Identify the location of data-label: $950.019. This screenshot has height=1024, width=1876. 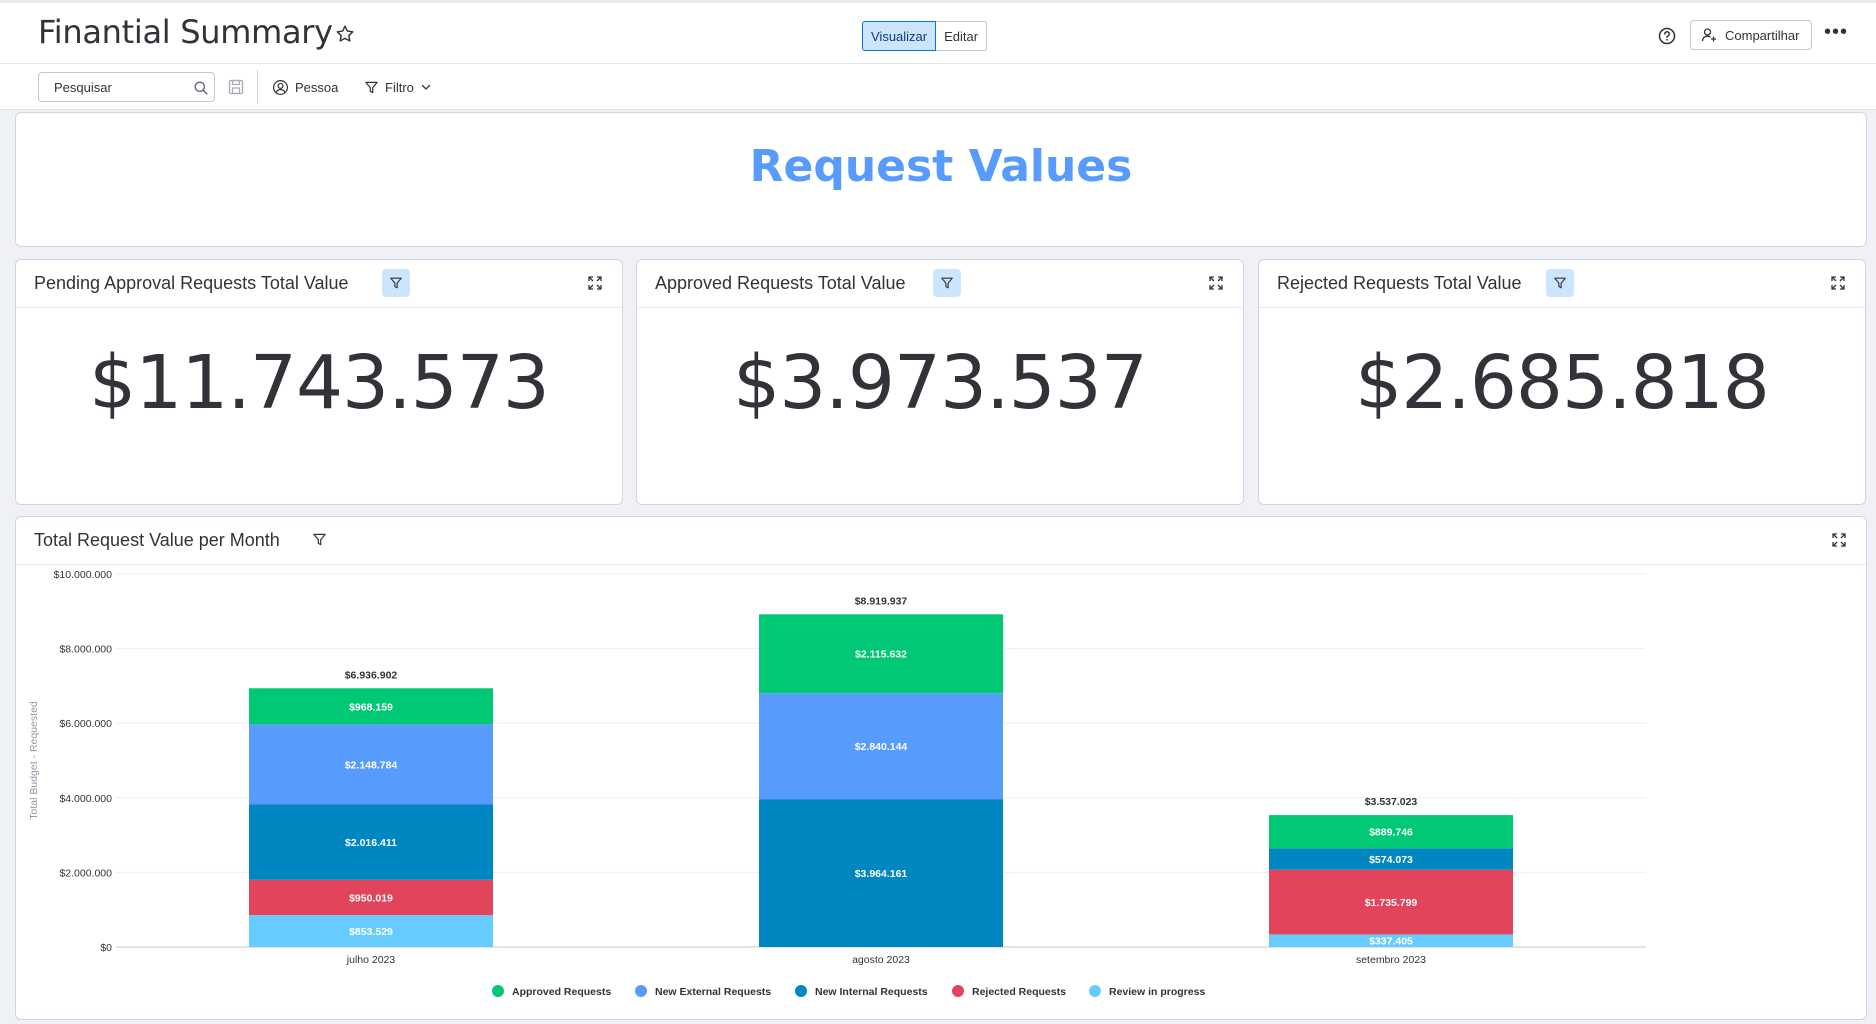
(371, 898).